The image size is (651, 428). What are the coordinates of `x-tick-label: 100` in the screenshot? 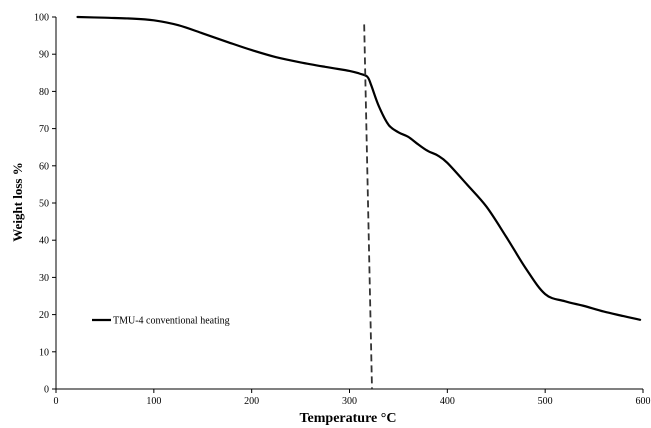 It's located at (153, 401).